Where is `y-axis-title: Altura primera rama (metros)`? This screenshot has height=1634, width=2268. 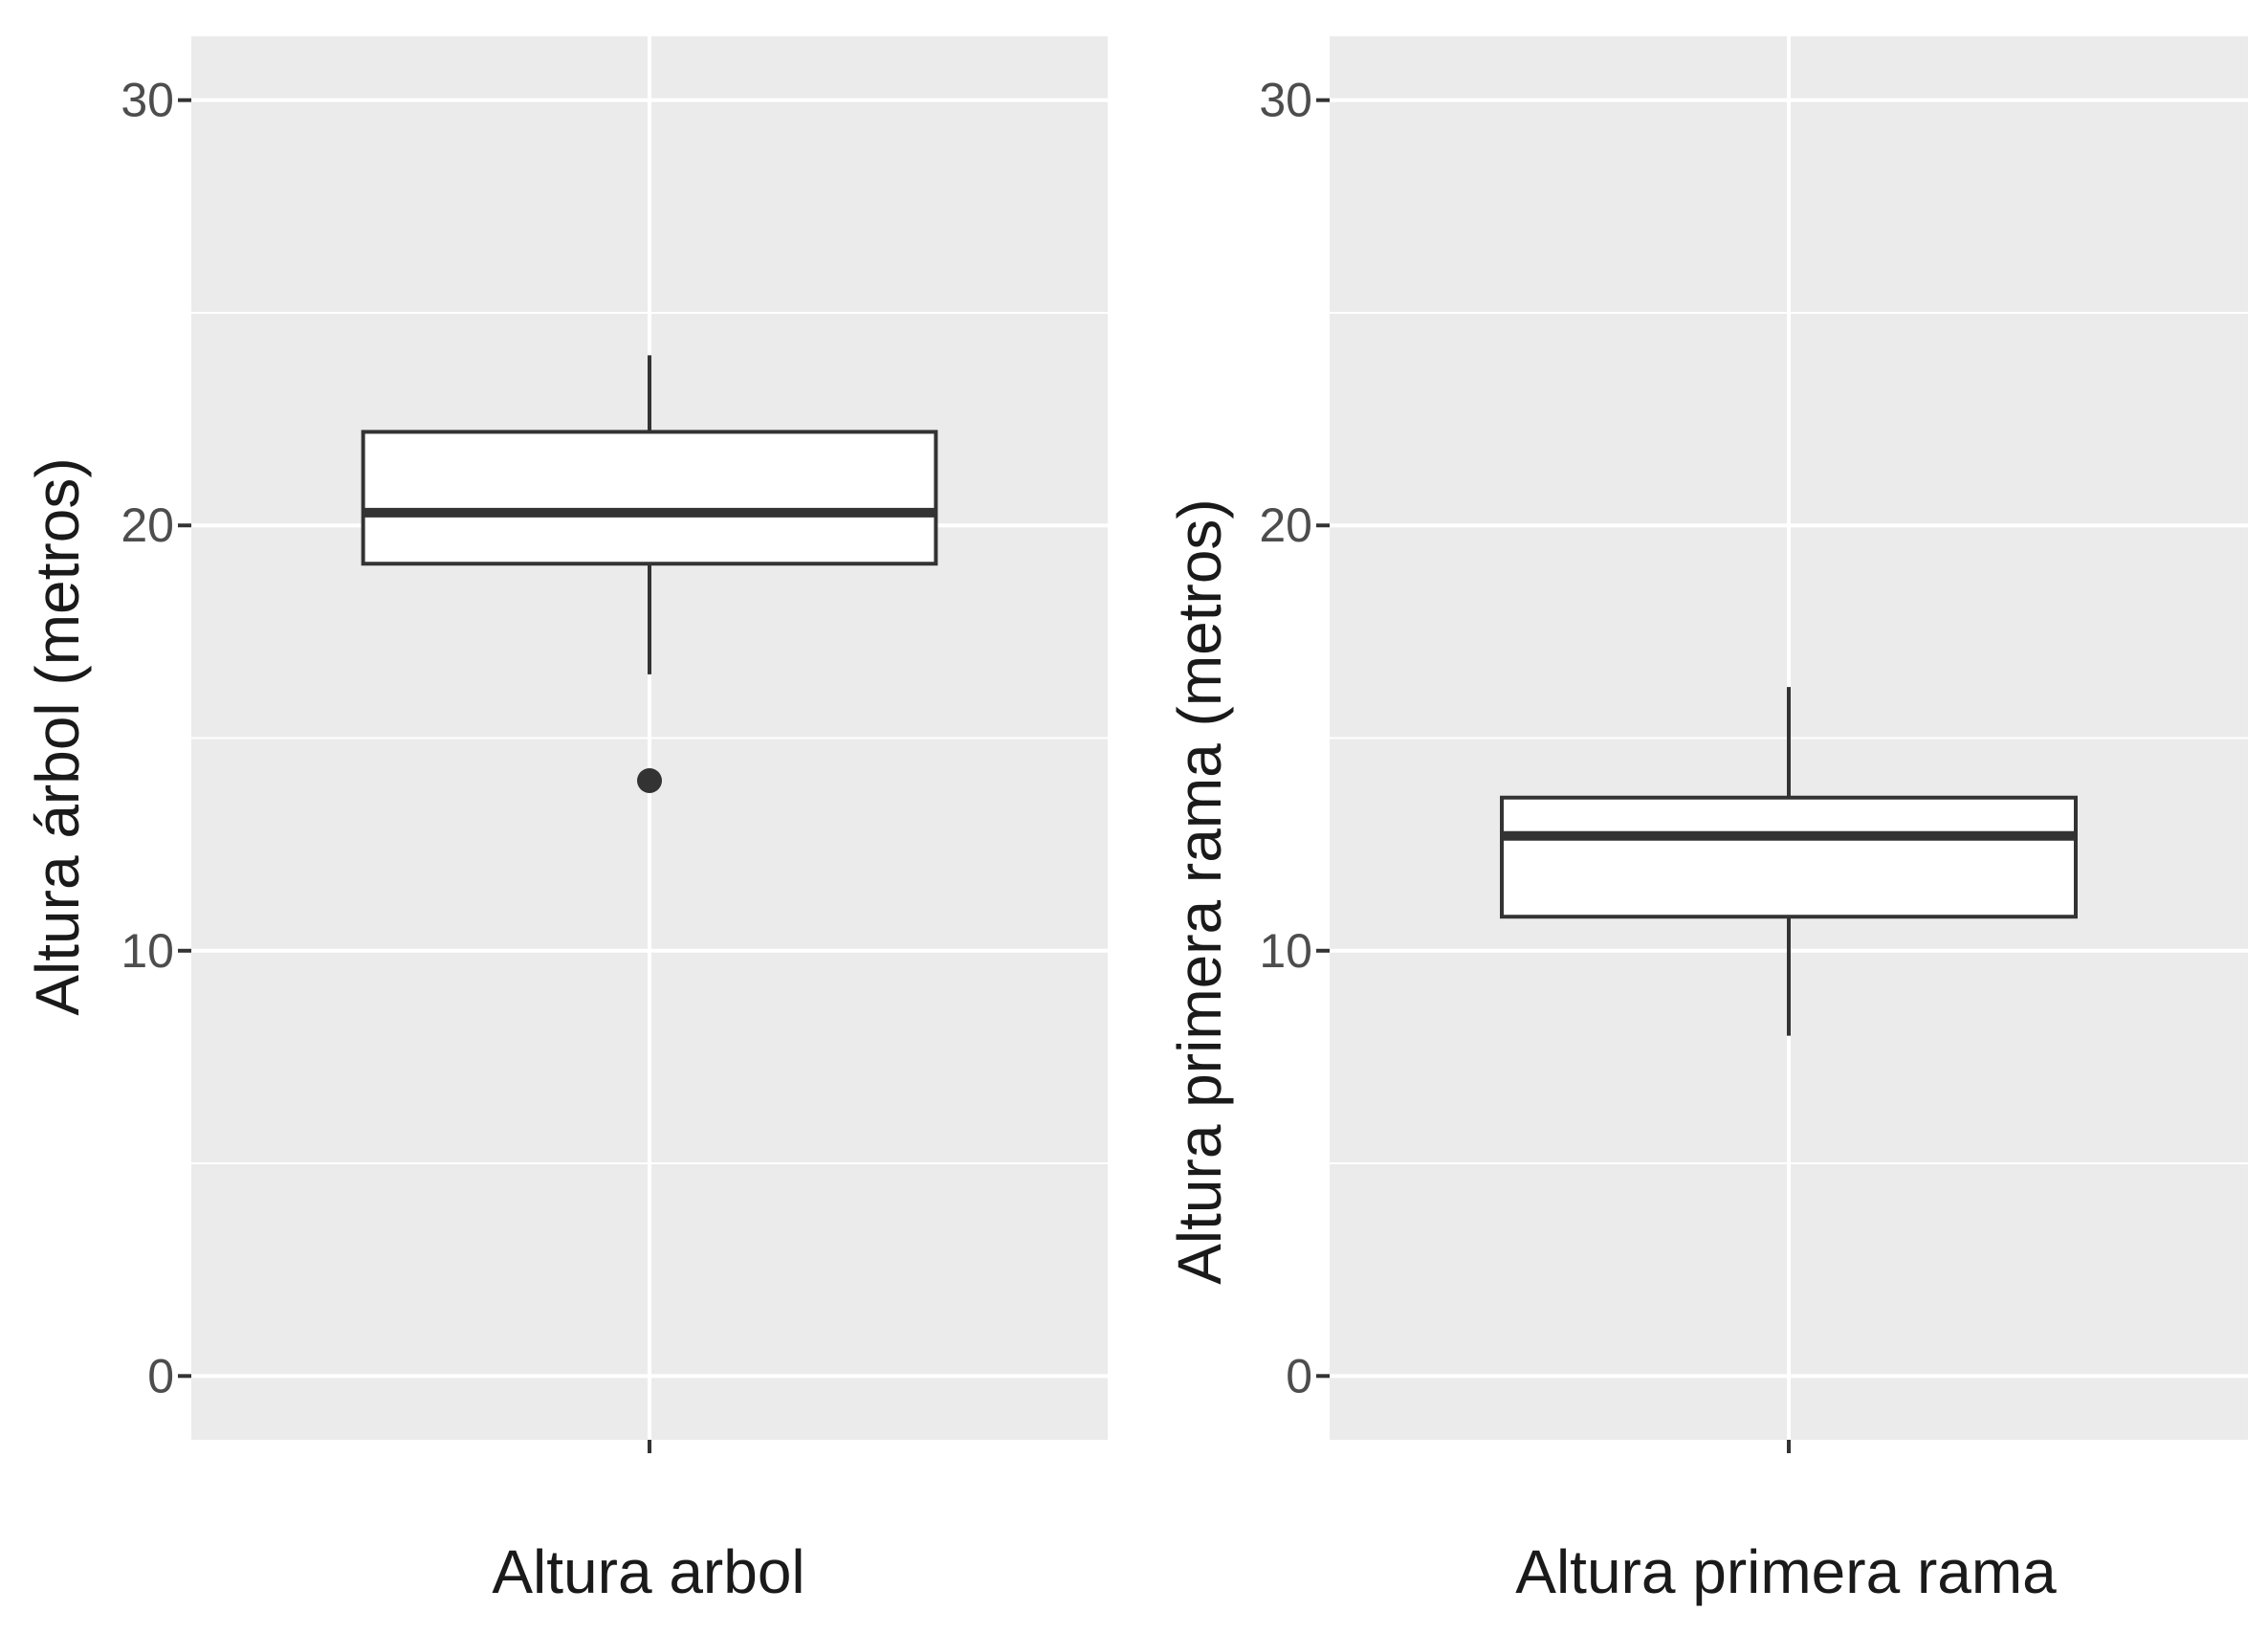 y-axis-title: Altura primera rama (metros) is located at coordinates (1199, 891).